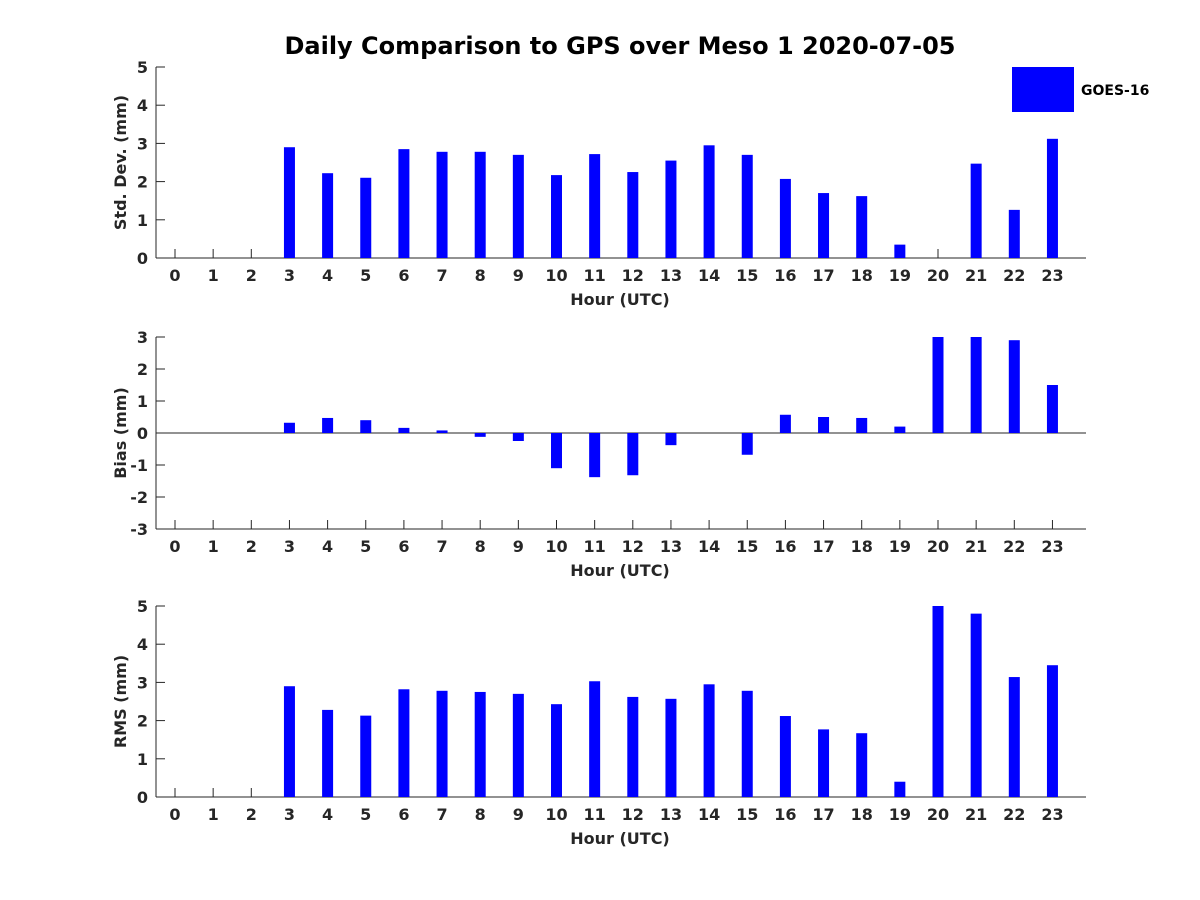 Image resolution: width=1200 pixels, height=900 pixels. What do you see at coordinates (120, 701) in the screenshot?
I see `y-axis-label: RMS (mm)` at bounding box center [120, 701].